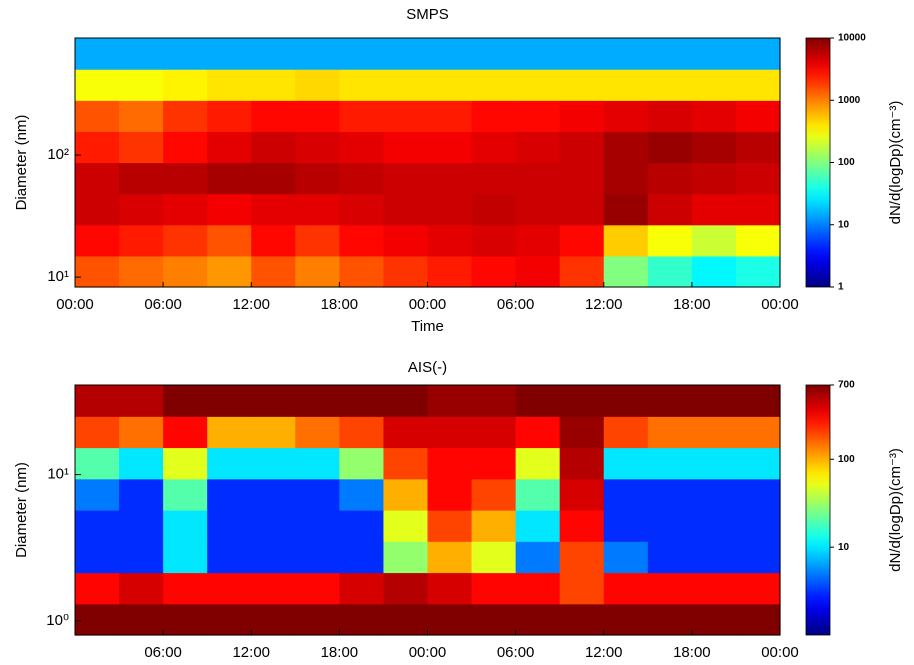 The height and width of the screenshot is (665, 914). Describe the element at coordinates (58, 474) in the screenshot. I see `y-tick-label: 10¹` at that location.